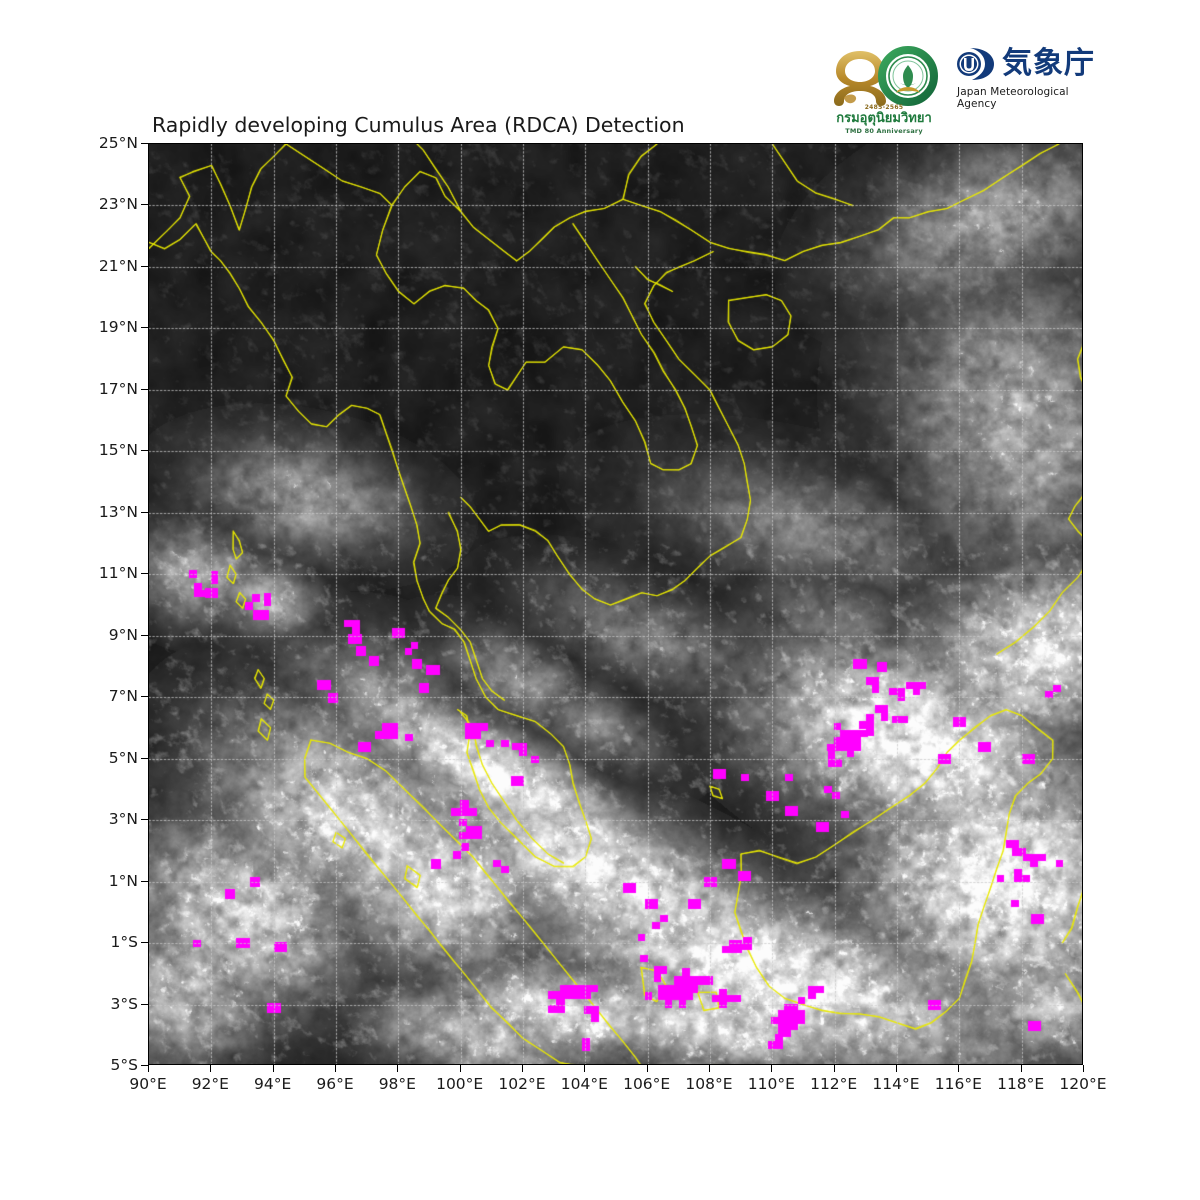 The width and height of the screenshot is (1200, 1200). What do you see at coordinates (884, 76) in the screenshot?
I see `tmd-80-icon` at bounding box center [884, 76].